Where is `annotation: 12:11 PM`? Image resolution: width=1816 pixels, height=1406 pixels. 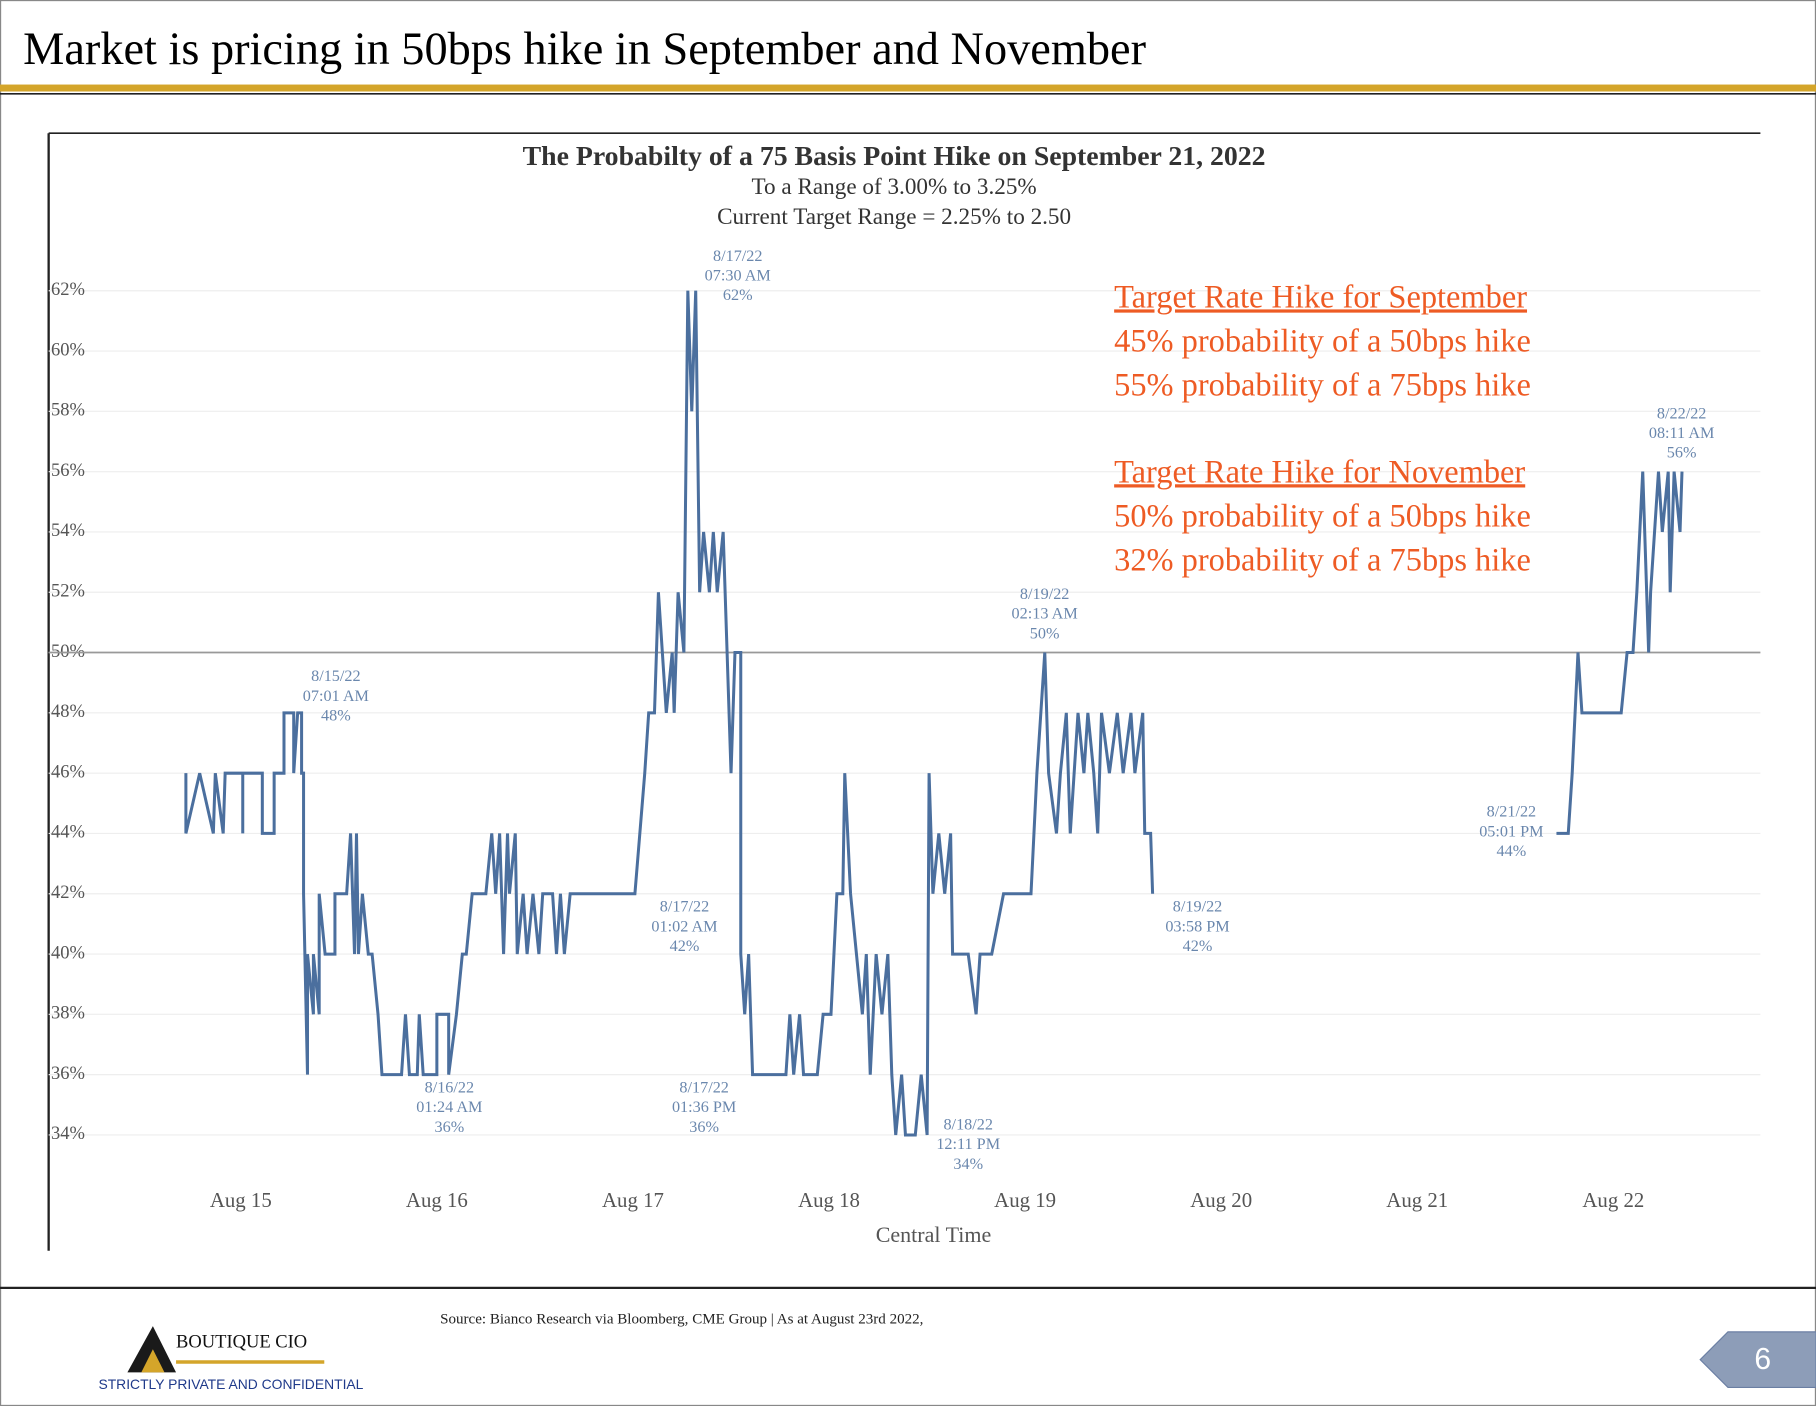 annotation: 12:11 PM is located at coordinates (968, 1144).